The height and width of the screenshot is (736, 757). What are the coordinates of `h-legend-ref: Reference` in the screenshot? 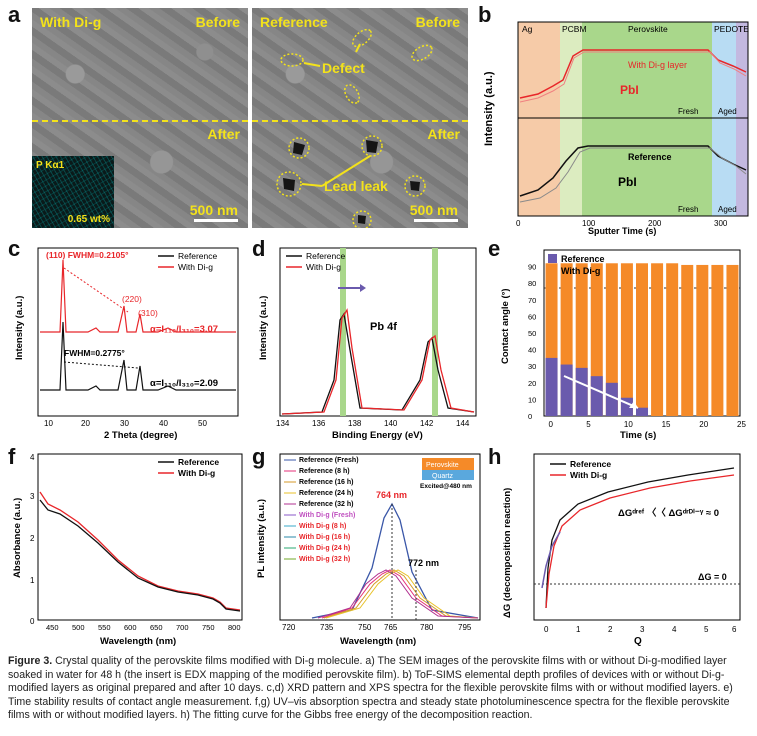 It's located at (590, 464).